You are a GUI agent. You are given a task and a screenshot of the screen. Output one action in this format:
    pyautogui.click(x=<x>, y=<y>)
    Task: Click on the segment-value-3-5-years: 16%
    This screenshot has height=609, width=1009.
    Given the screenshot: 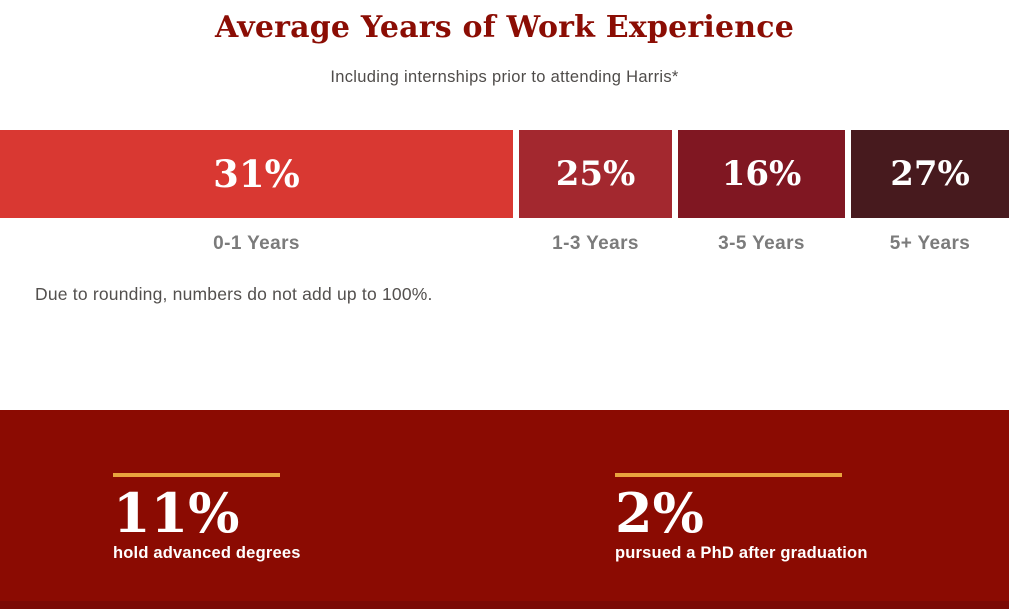 What is the action you would take?
    pyautogui.click(x=761, y=174)
    